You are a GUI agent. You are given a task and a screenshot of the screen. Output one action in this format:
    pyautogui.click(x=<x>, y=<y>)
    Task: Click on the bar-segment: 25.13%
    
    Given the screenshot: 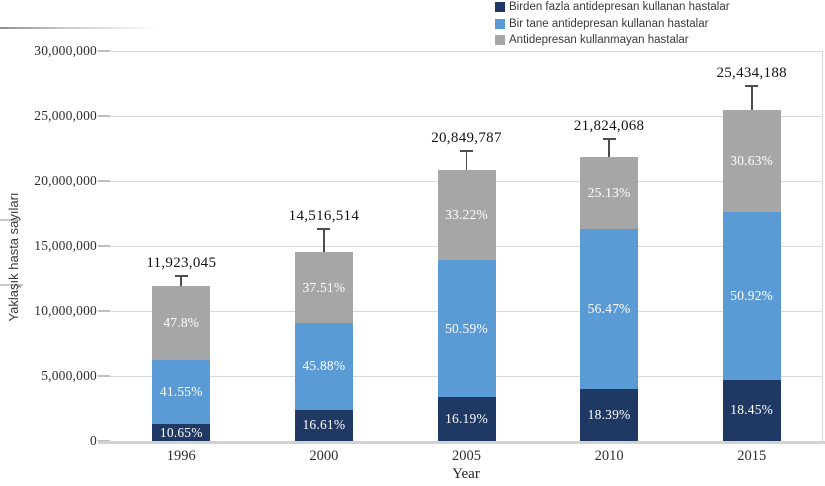 What is the action you would take?
    pyautogui.click(x=609, y=193)
    